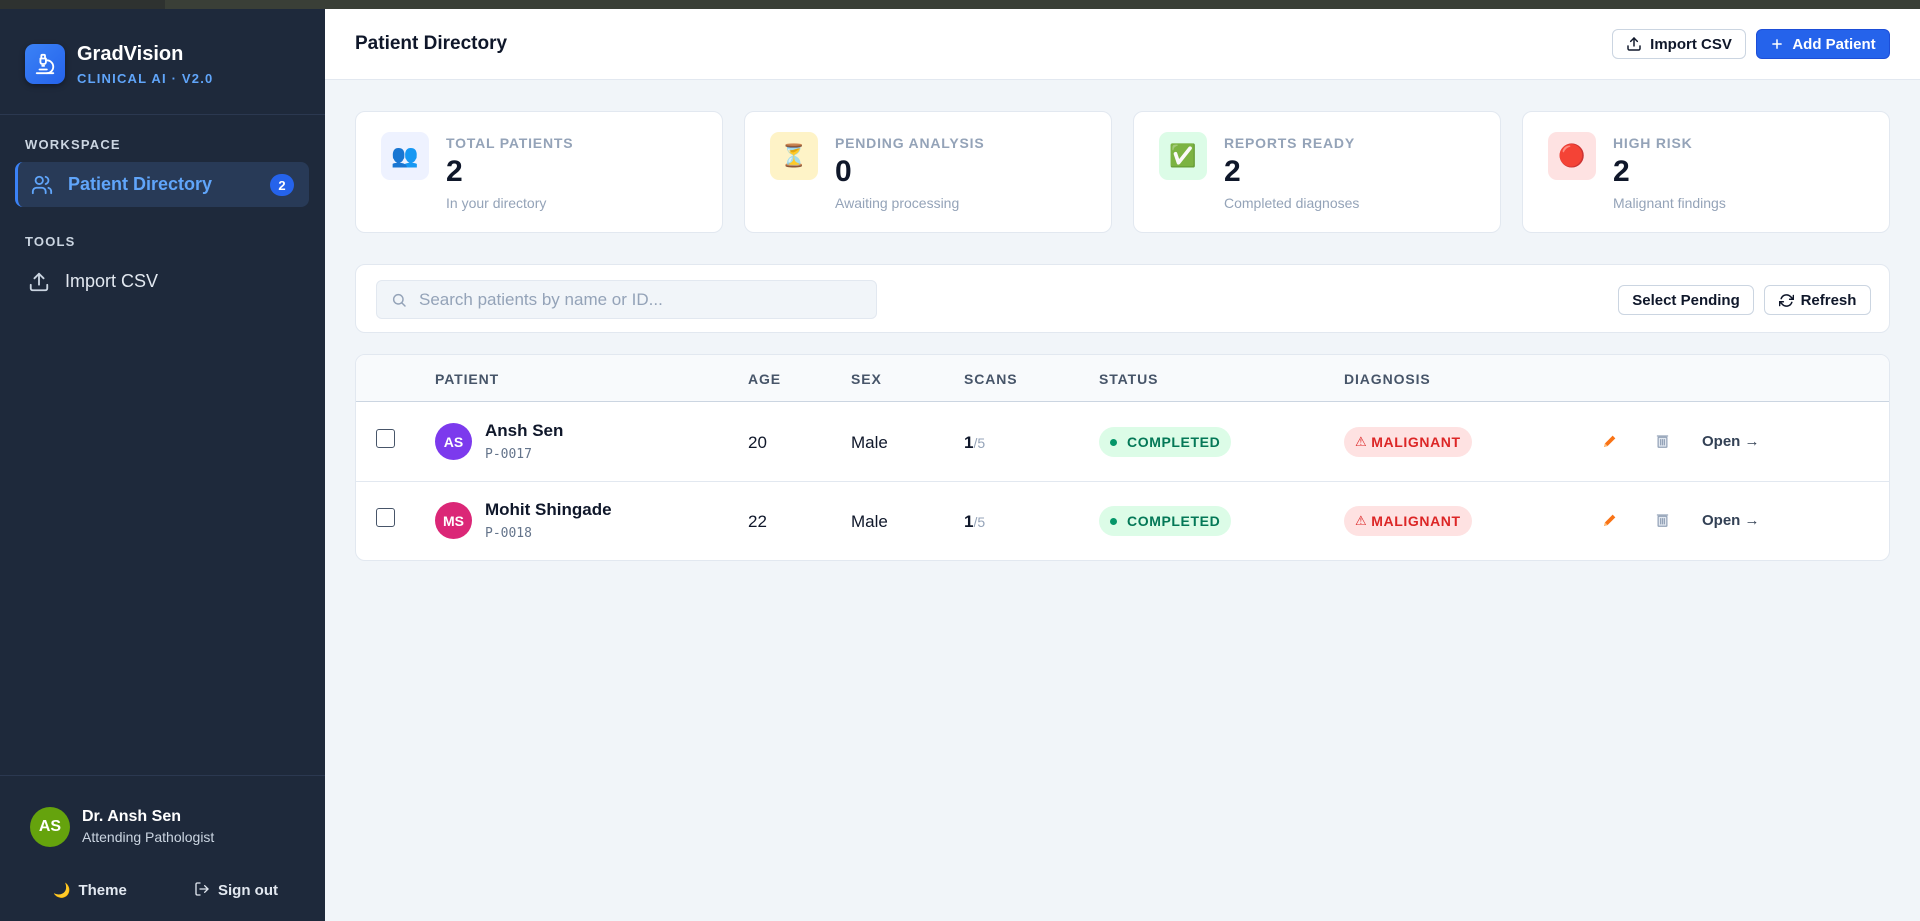  I want to click on stat-card-pending-analysis: ⏳ PENDING ANALYSIS 0 Awaiting processing, so click(928, 172).